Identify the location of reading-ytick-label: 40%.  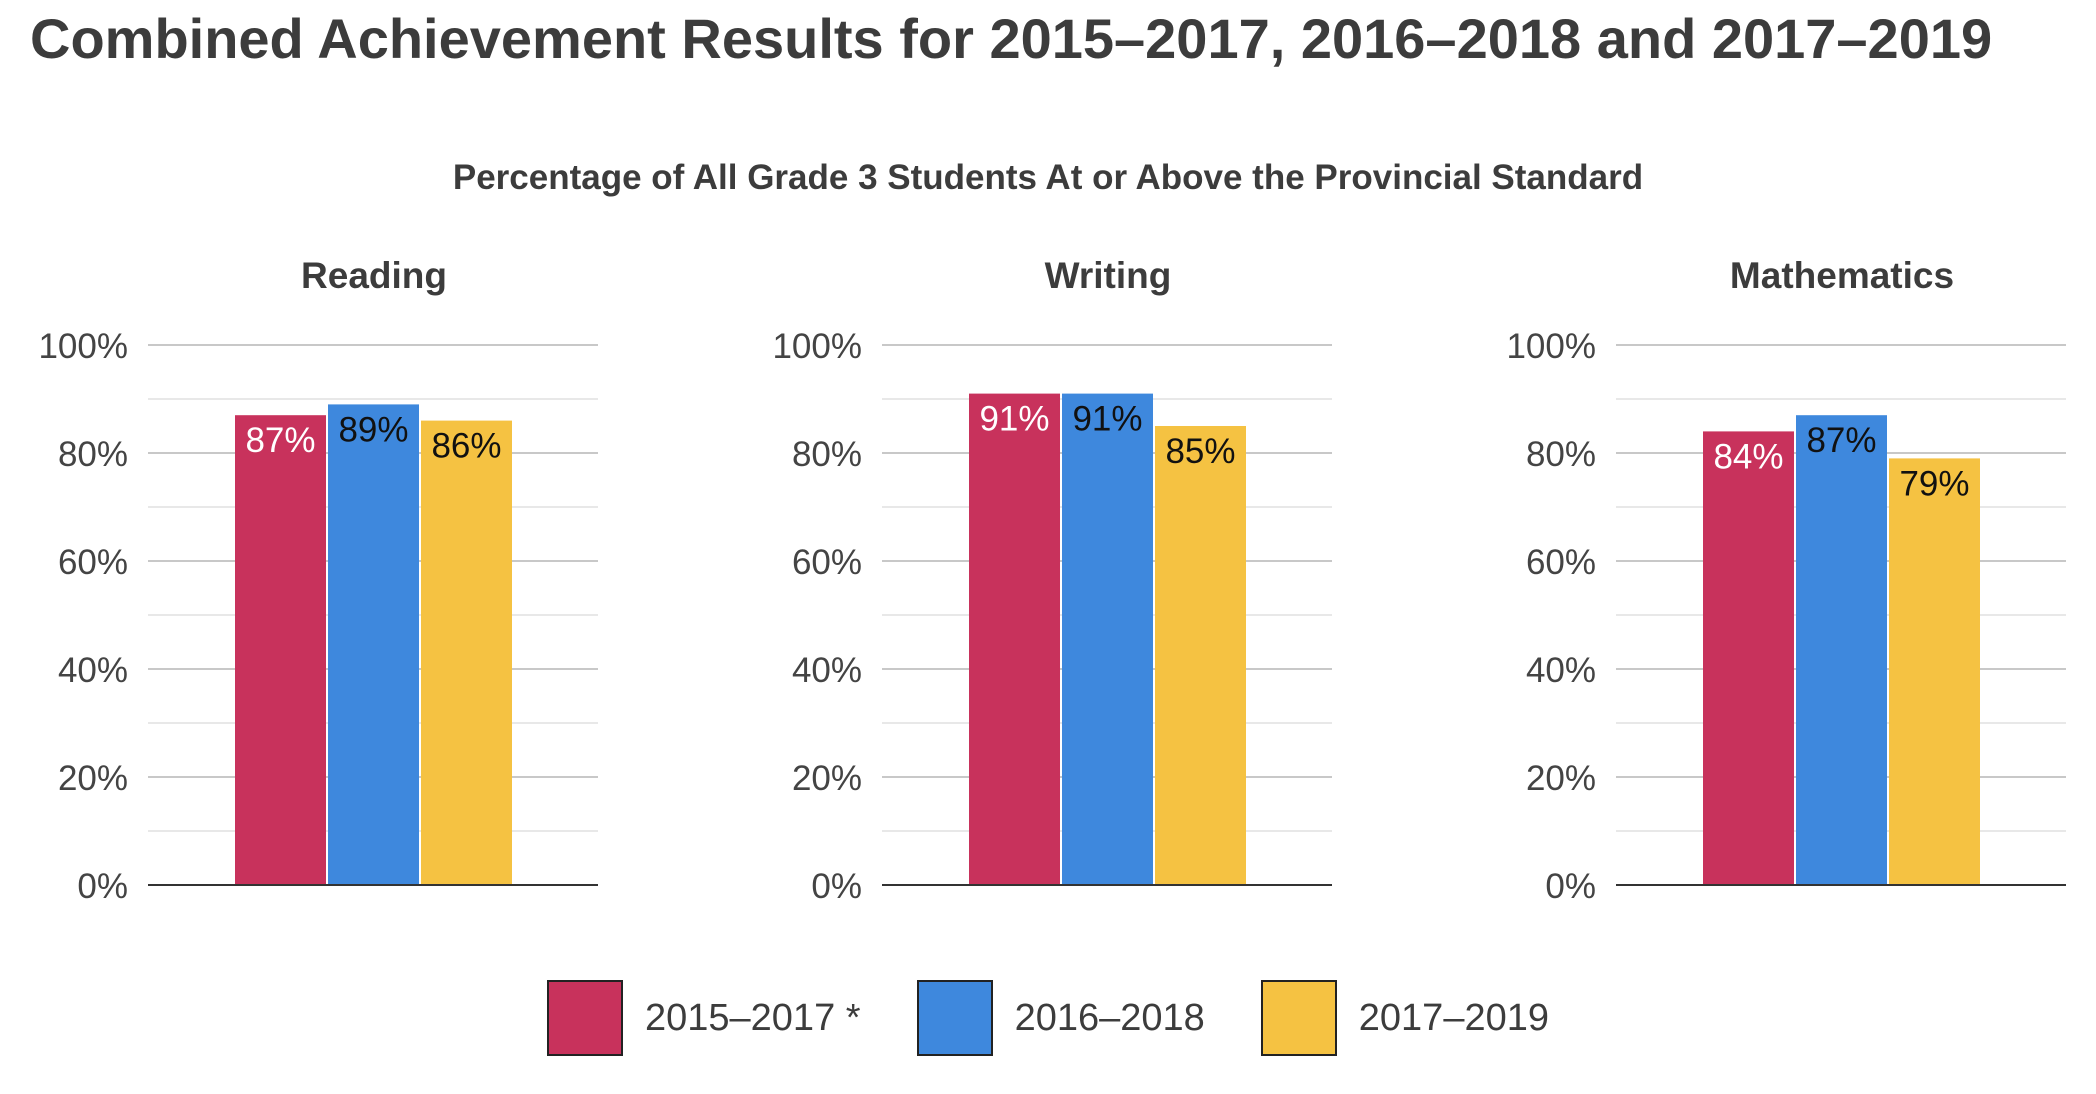
(93, 670).